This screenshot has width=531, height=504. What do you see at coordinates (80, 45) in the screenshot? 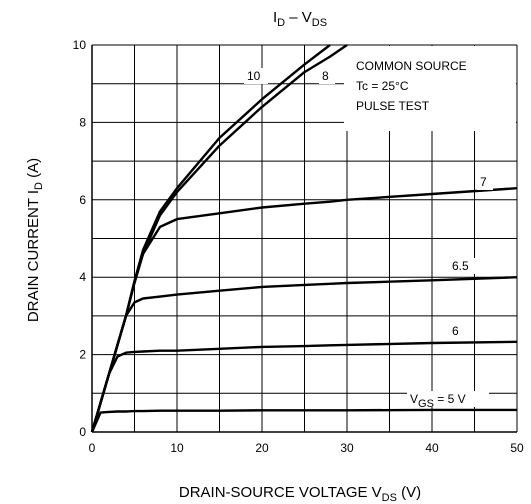
I see `y-tick-label: 10` at bounding box center [80, 45].